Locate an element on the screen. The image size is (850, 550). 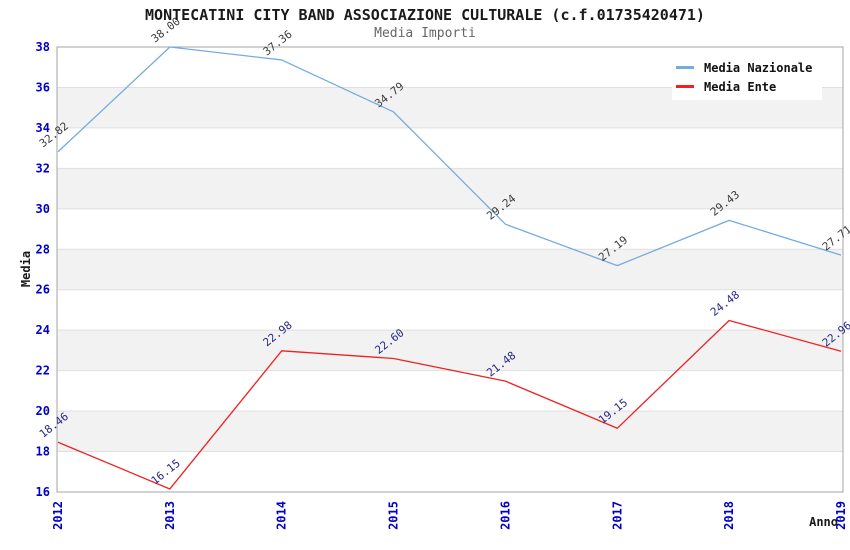
y-tick-label: 16 is located at coordinates (43, 492).